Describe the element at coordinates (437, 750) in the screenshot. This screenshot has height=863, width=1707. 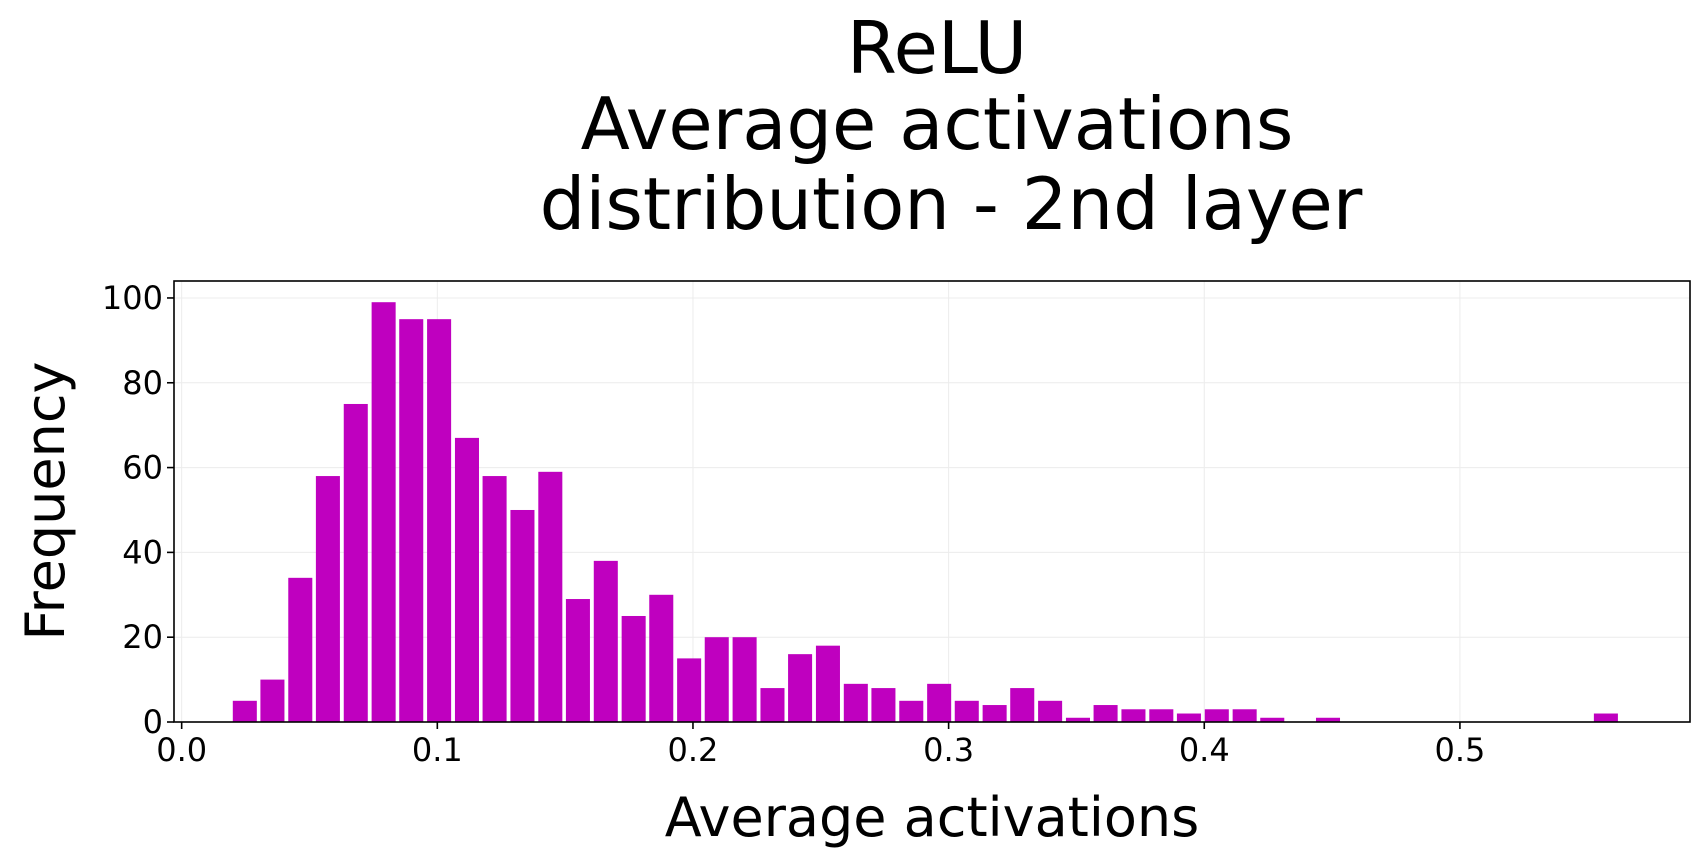
I see `x-tick-label: 0.1` at that location.